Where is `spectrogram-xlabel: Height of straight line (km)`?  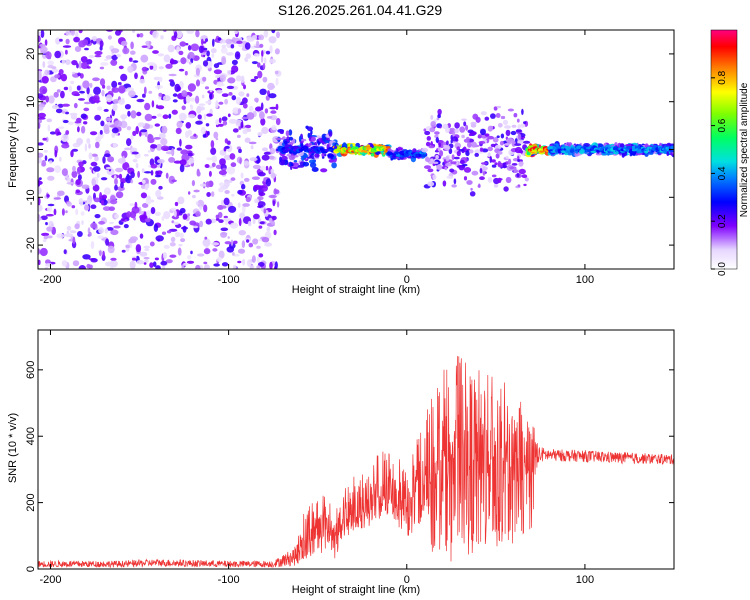 spectrogram-xlabel: Height of straight line (km) is located at coordinates (356, 290).